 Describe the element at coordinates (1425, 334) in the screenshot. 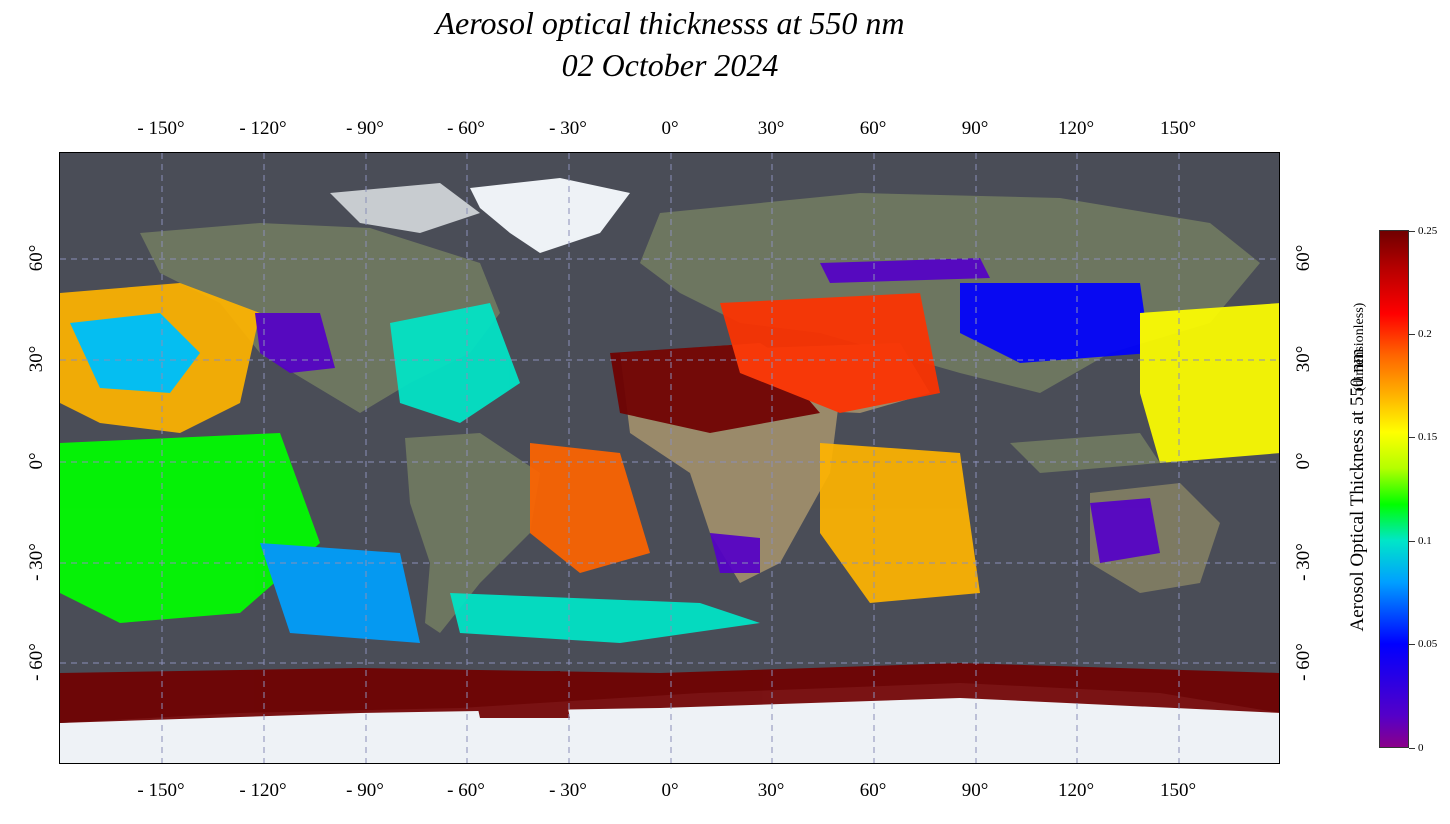

I see `colorbar-tick-label: 0.2` at that location.